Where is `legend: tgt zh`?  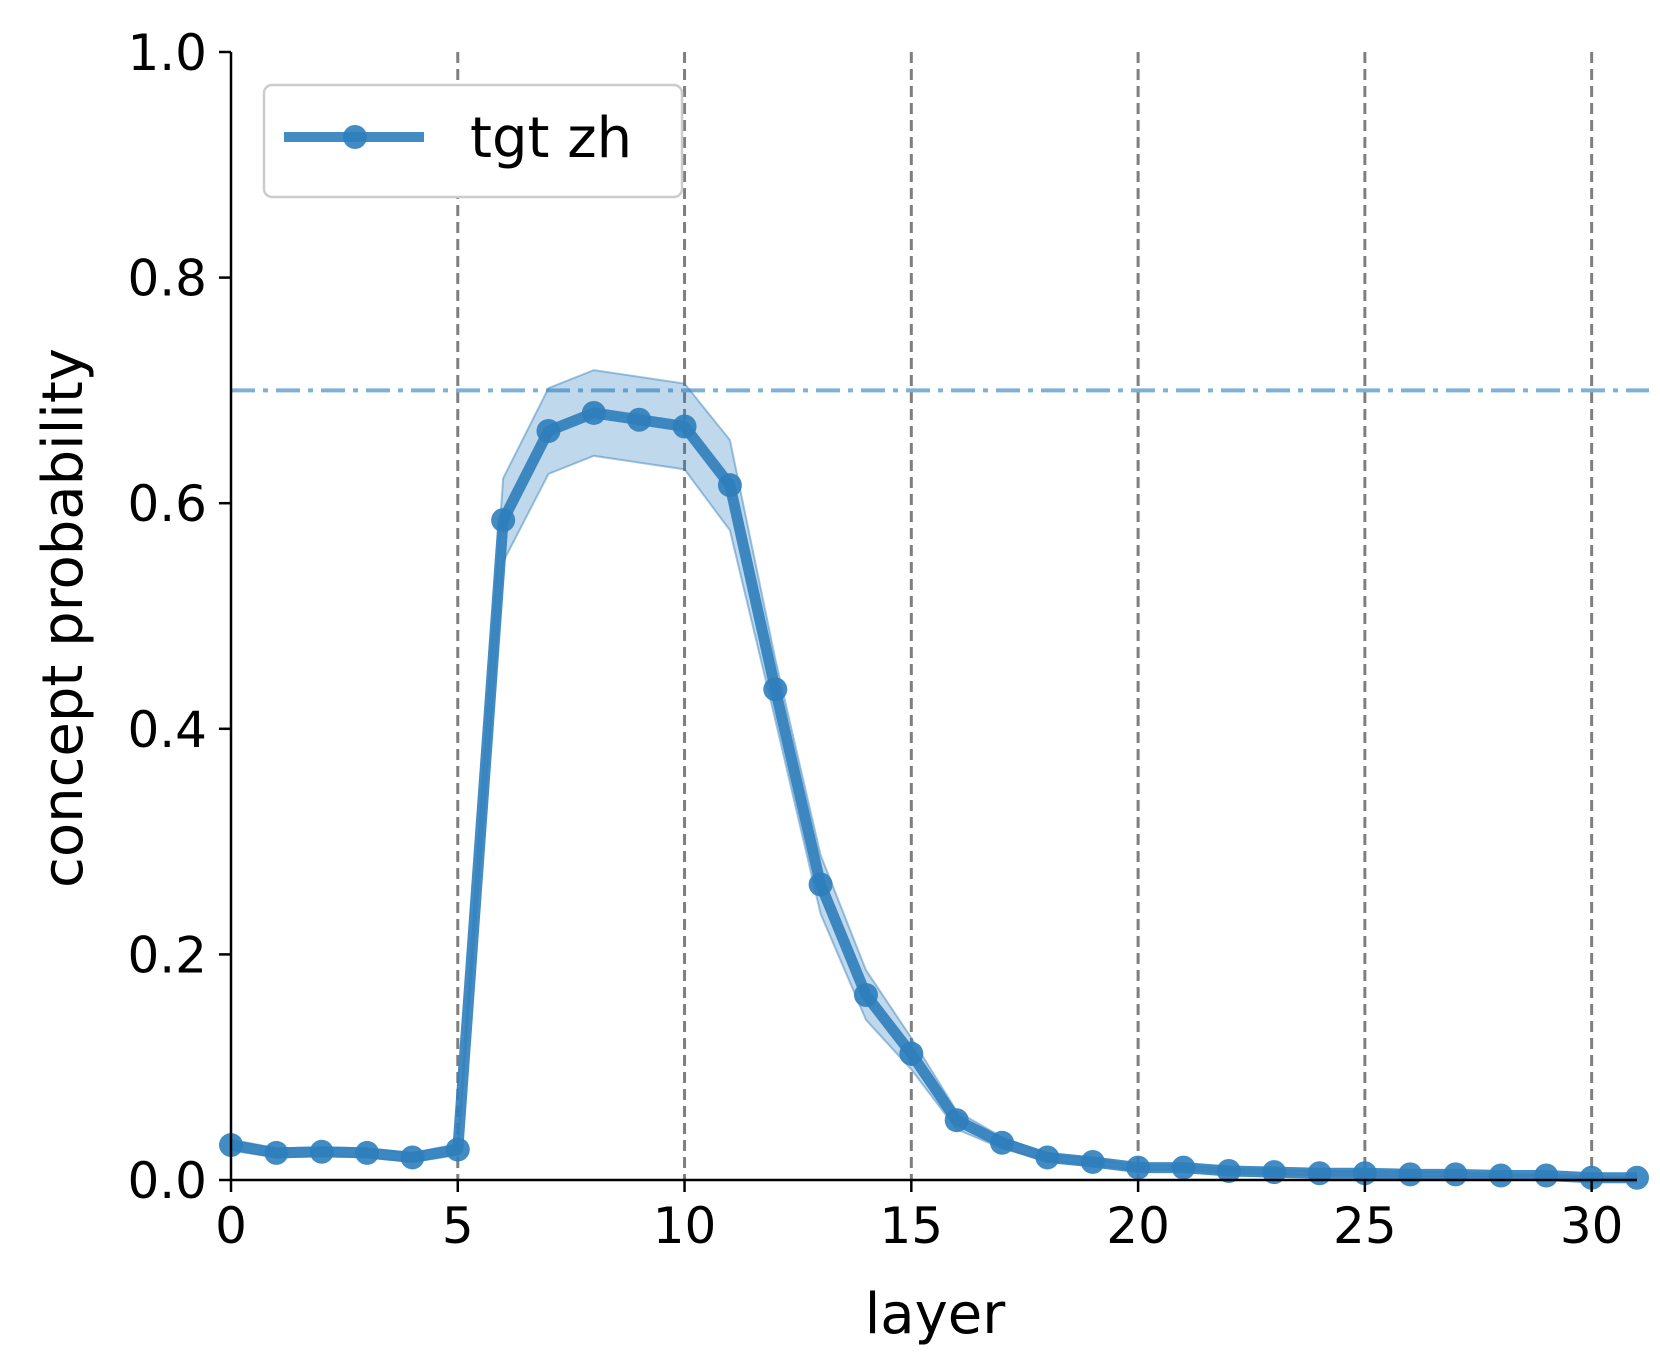
legend: tgt zh is located at coordinates (473, 141).